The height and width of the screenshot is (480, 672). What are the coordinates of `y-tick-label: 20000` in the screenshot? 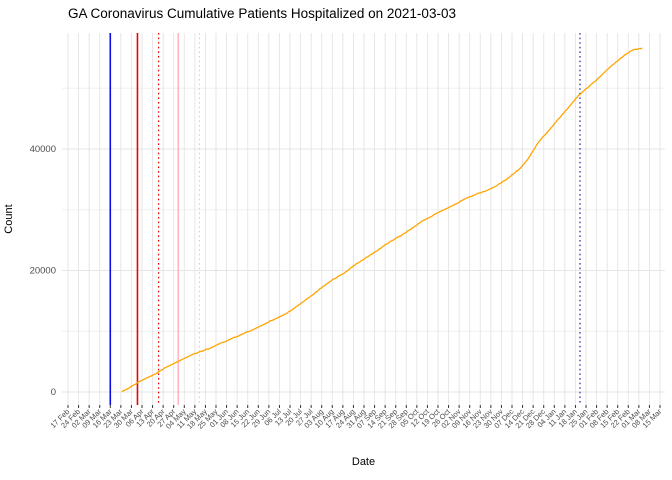 It's located at (43, 271).